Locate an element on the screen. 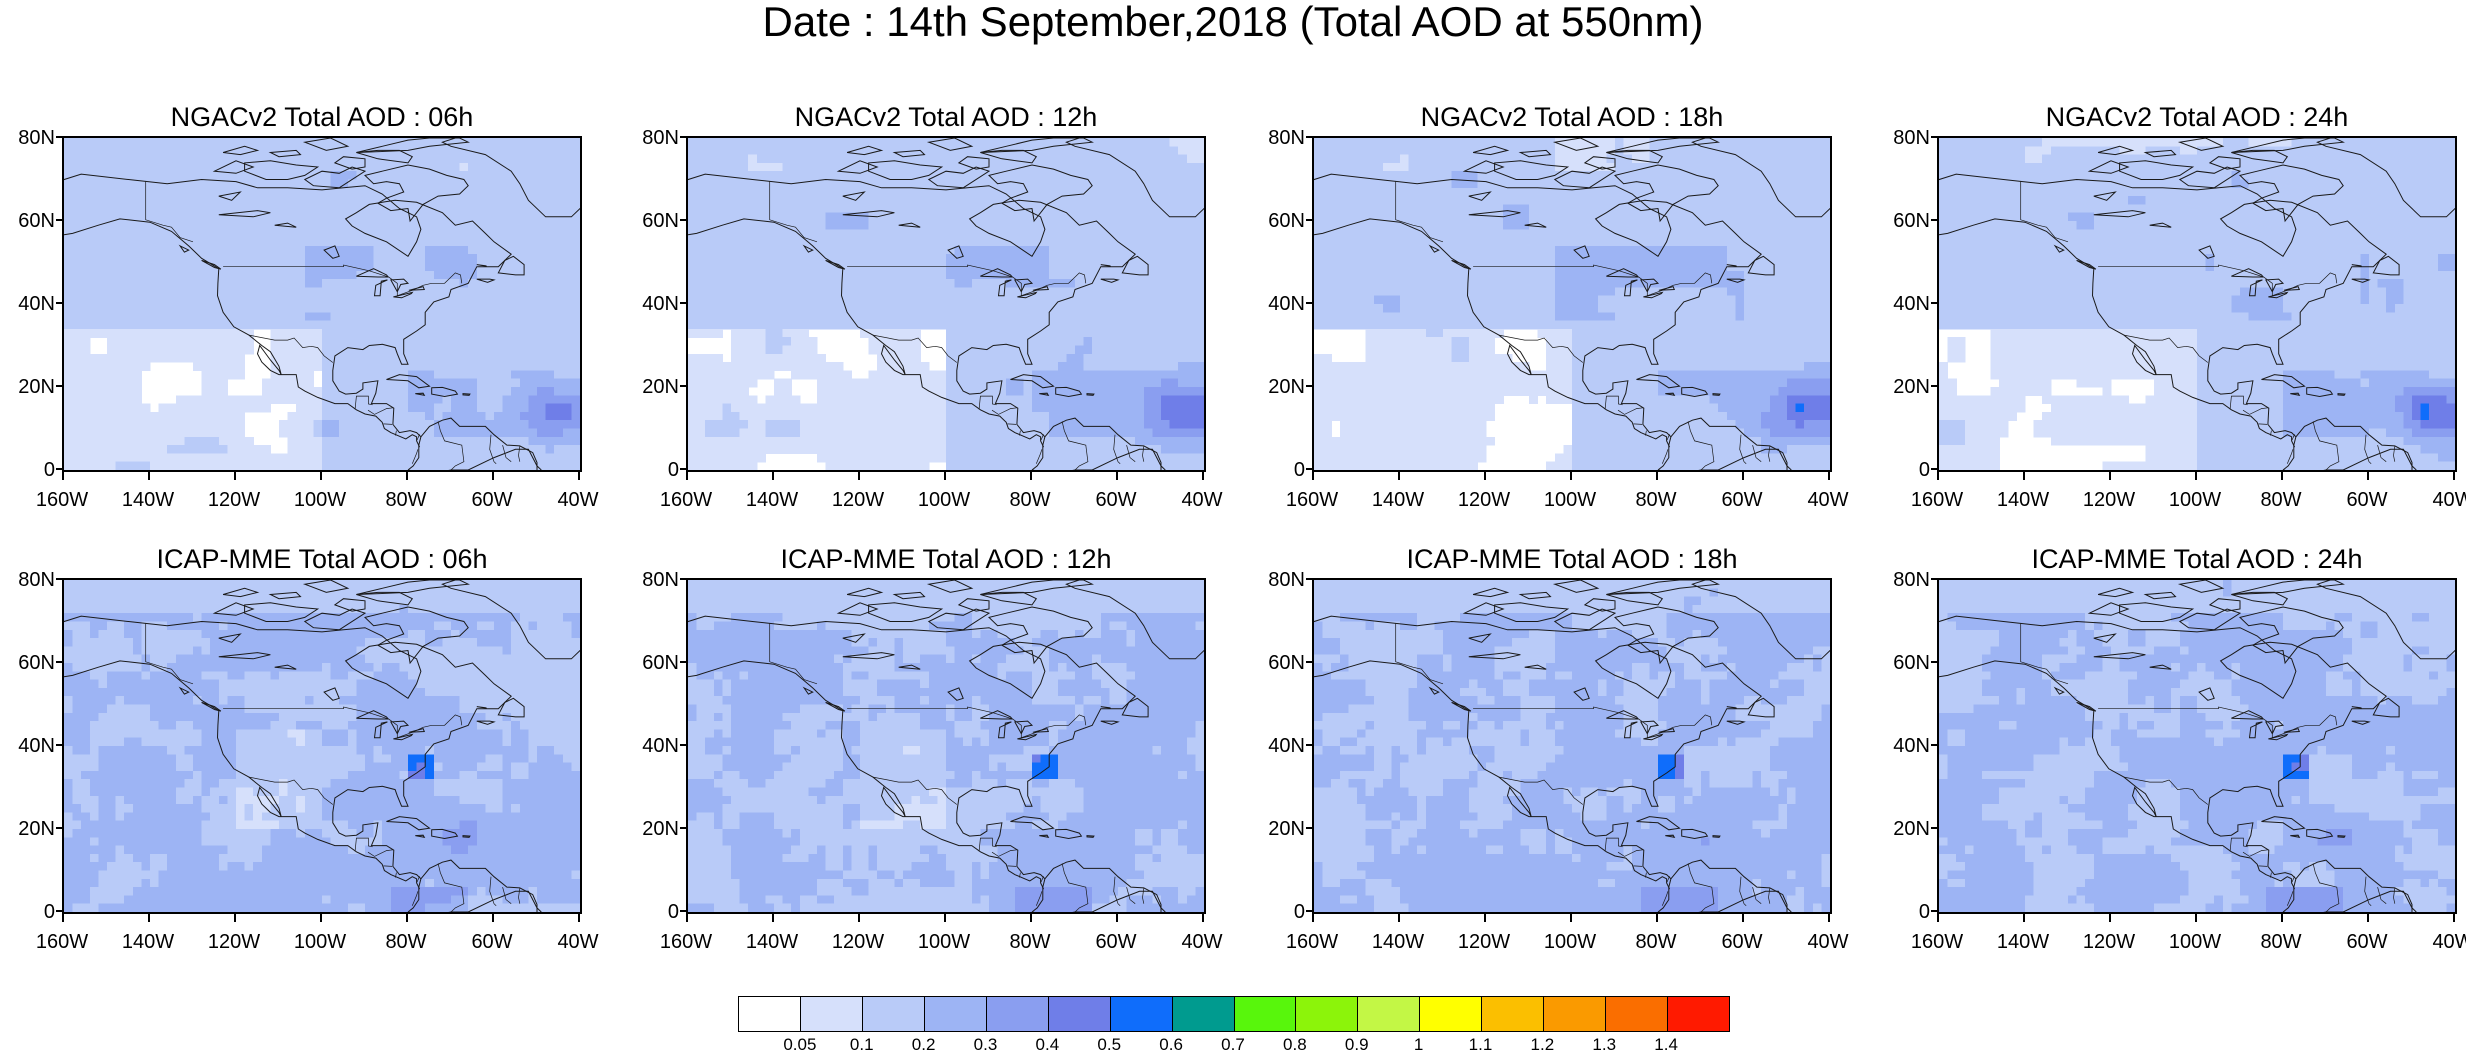  coastline is located at coordinates (854, 196).